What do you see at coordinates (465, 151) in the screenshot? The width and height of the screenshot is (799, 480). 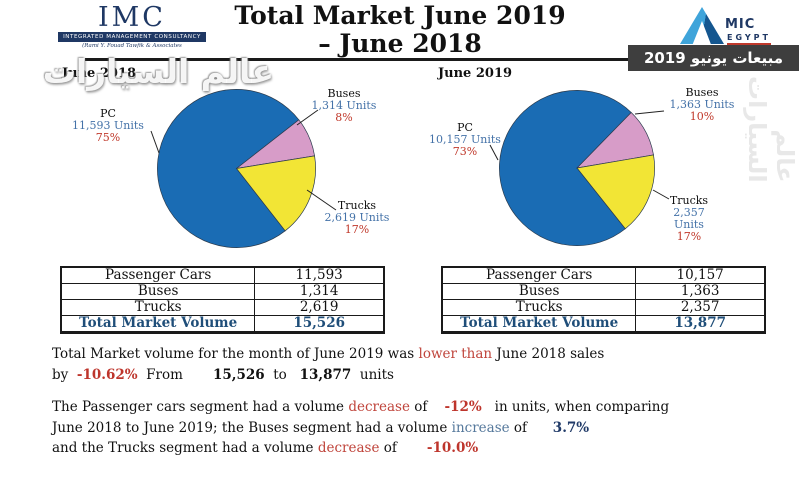 I see `slice-percent: 73%` at bounding box center [465, 151].